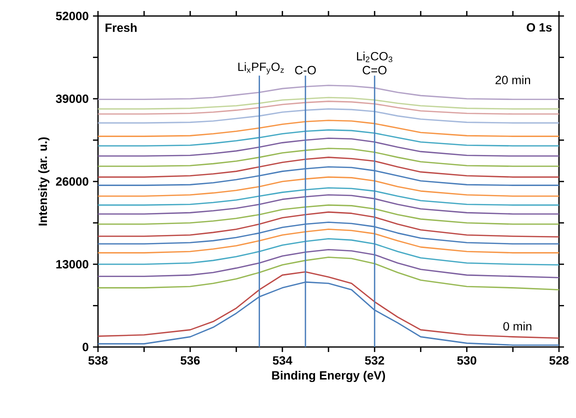  Describe the element at coordinates (305, 70) in the screenshot. I see `ref-line-label: C-O` at that location.